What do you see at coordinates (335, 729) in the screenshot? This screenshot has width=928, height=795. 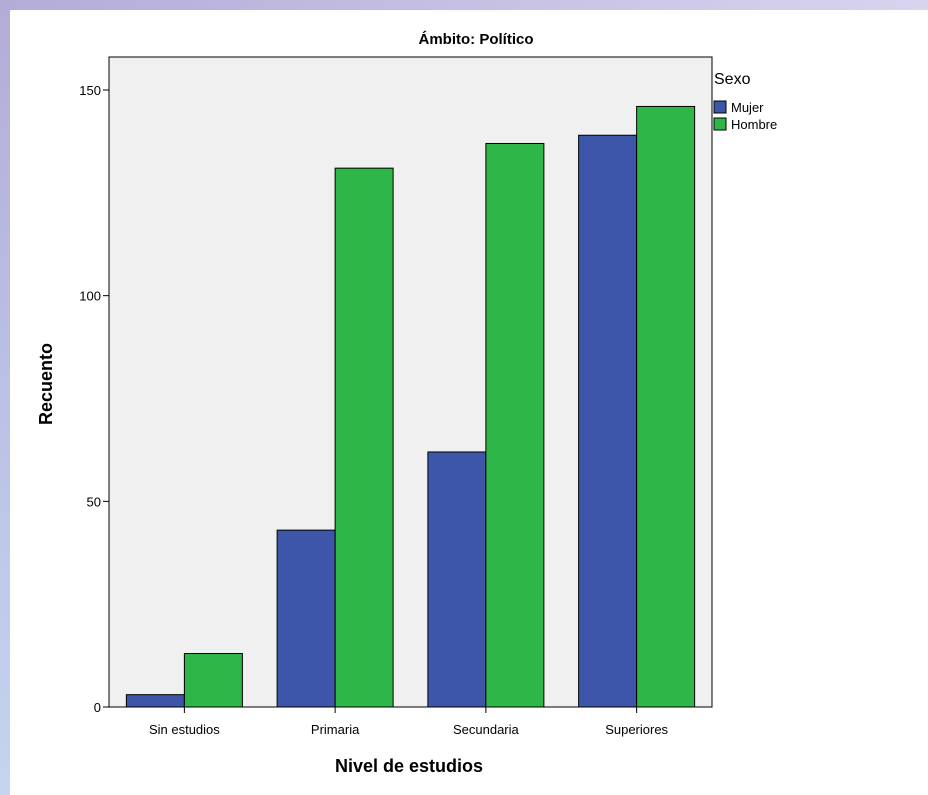 I see `x-tick-label: Primaria` at bounding box center [335, 729].